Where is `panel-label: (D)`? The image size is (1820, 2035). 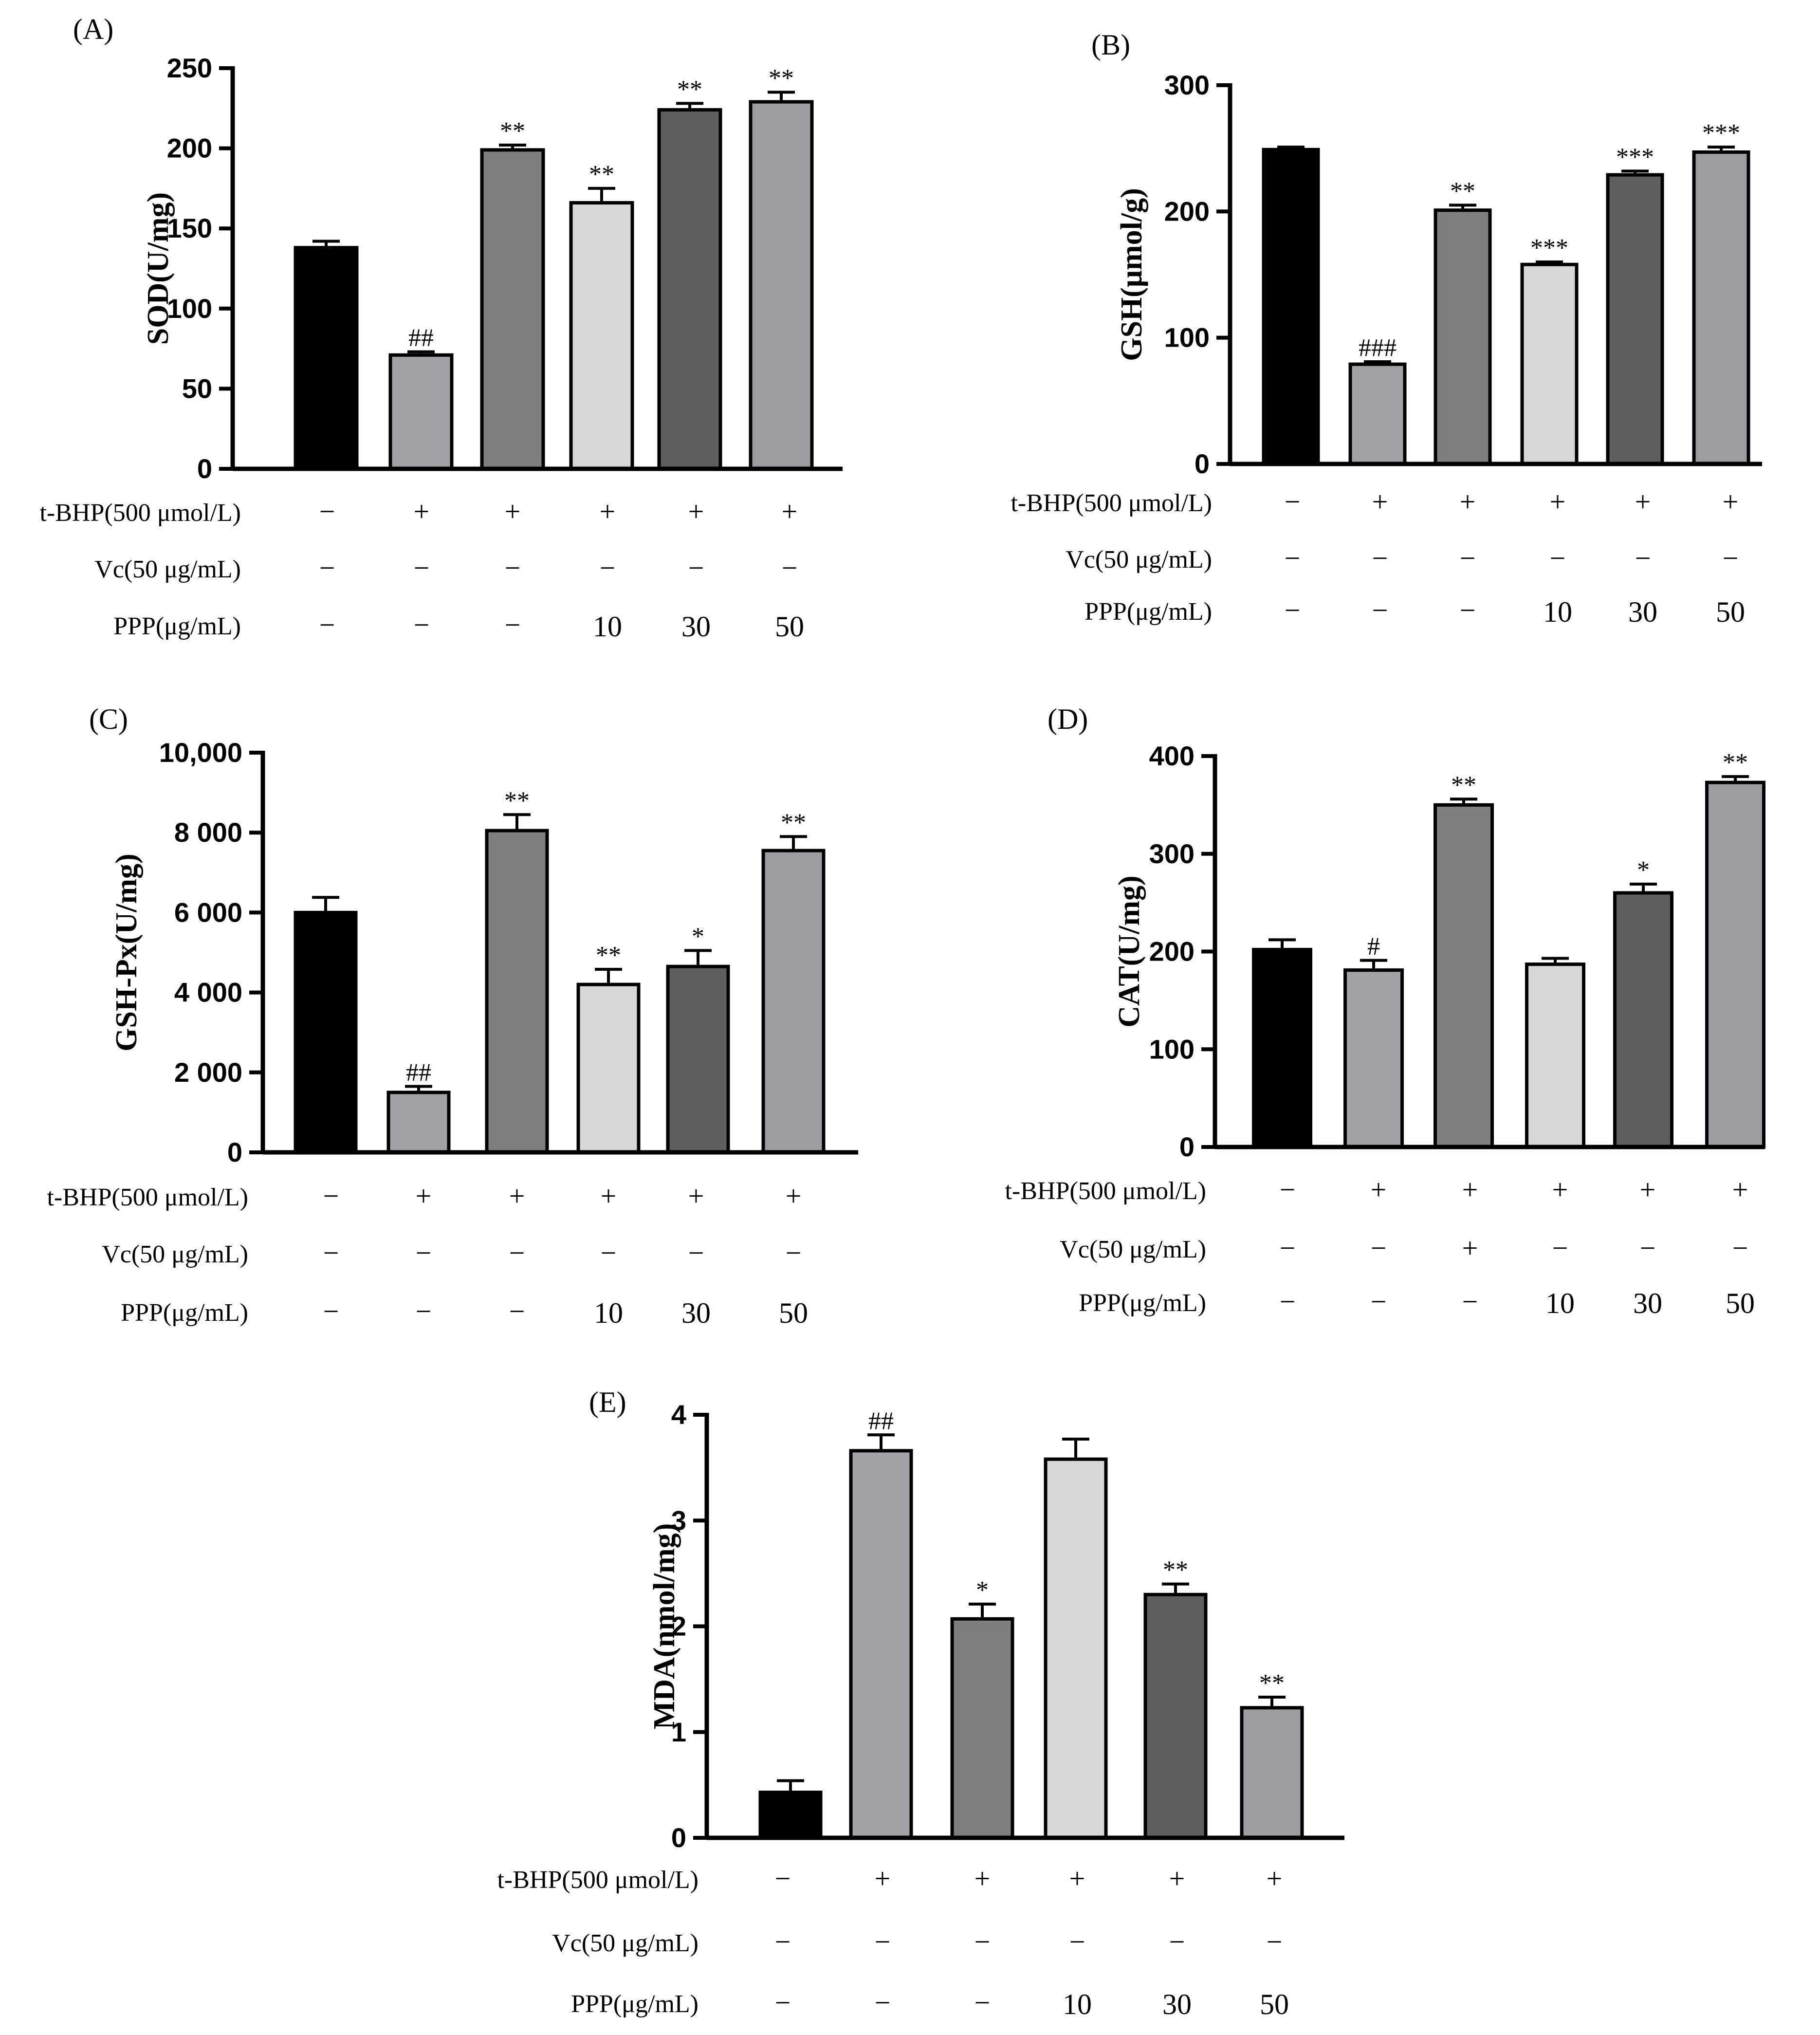 panel-label: (D) is located at coordinates (1068, 719).